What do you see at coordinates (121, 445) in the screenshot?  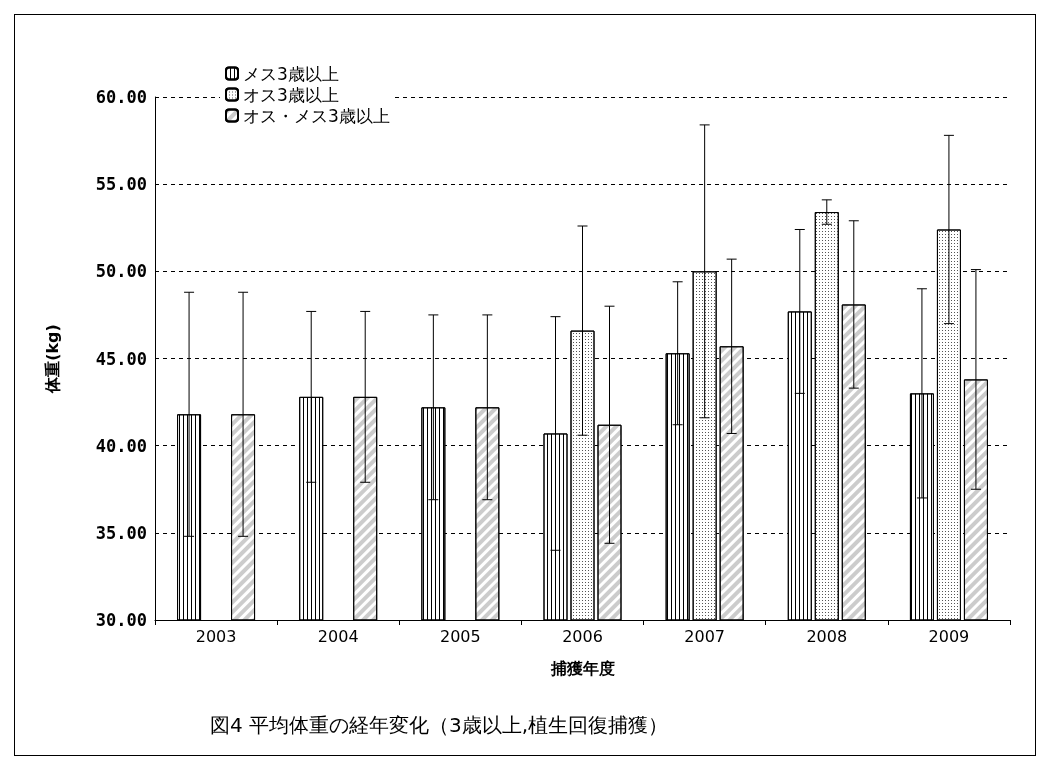 I see `y-tick-label: 40.00` at bounding box center [121, 445].